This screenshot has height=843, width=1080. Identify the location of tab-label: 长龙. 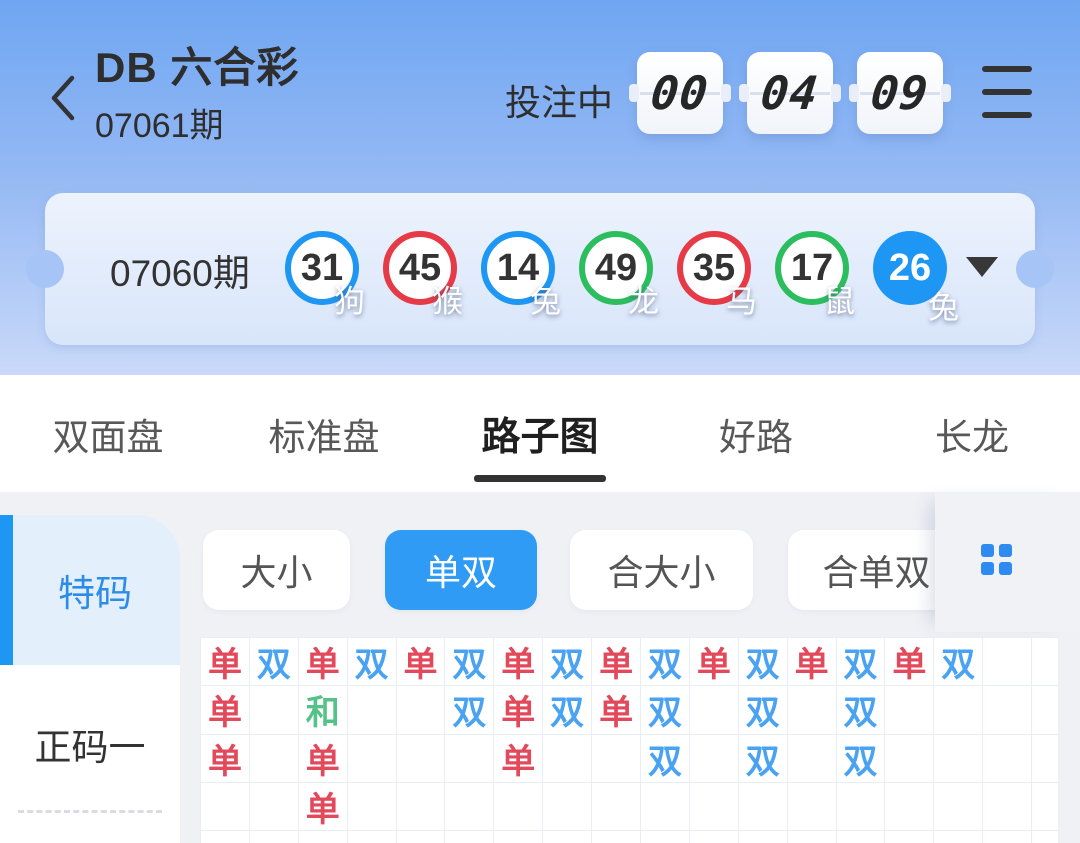
(972, 437).